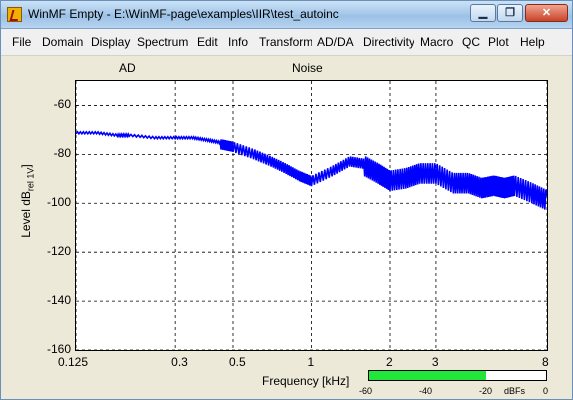 The height and width of the screenshot is (400, 573). What do you see at coordinates (14, 14) in the screenshot?
I see `app-icon` at bounding box center [14, 14].